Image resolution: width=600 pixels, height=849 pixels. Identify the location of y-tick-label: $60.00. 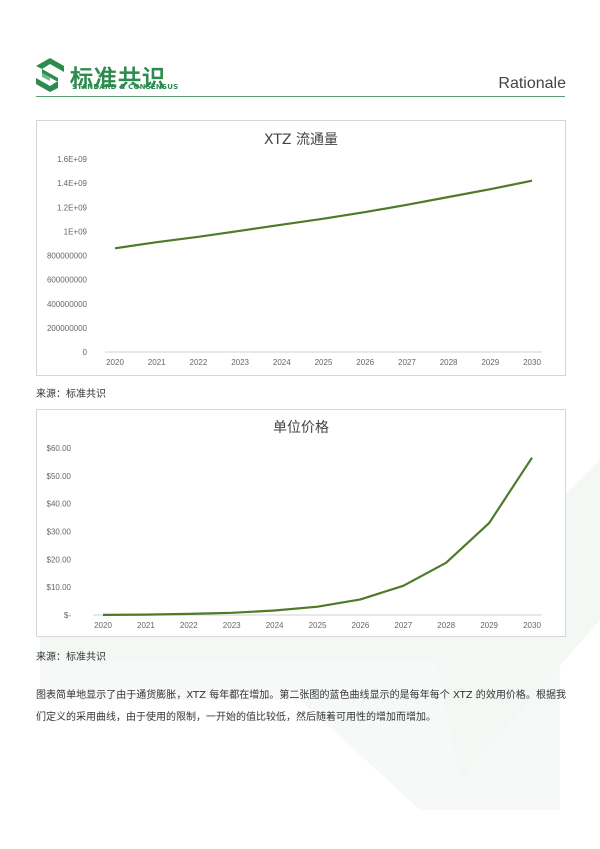
(59, 448).